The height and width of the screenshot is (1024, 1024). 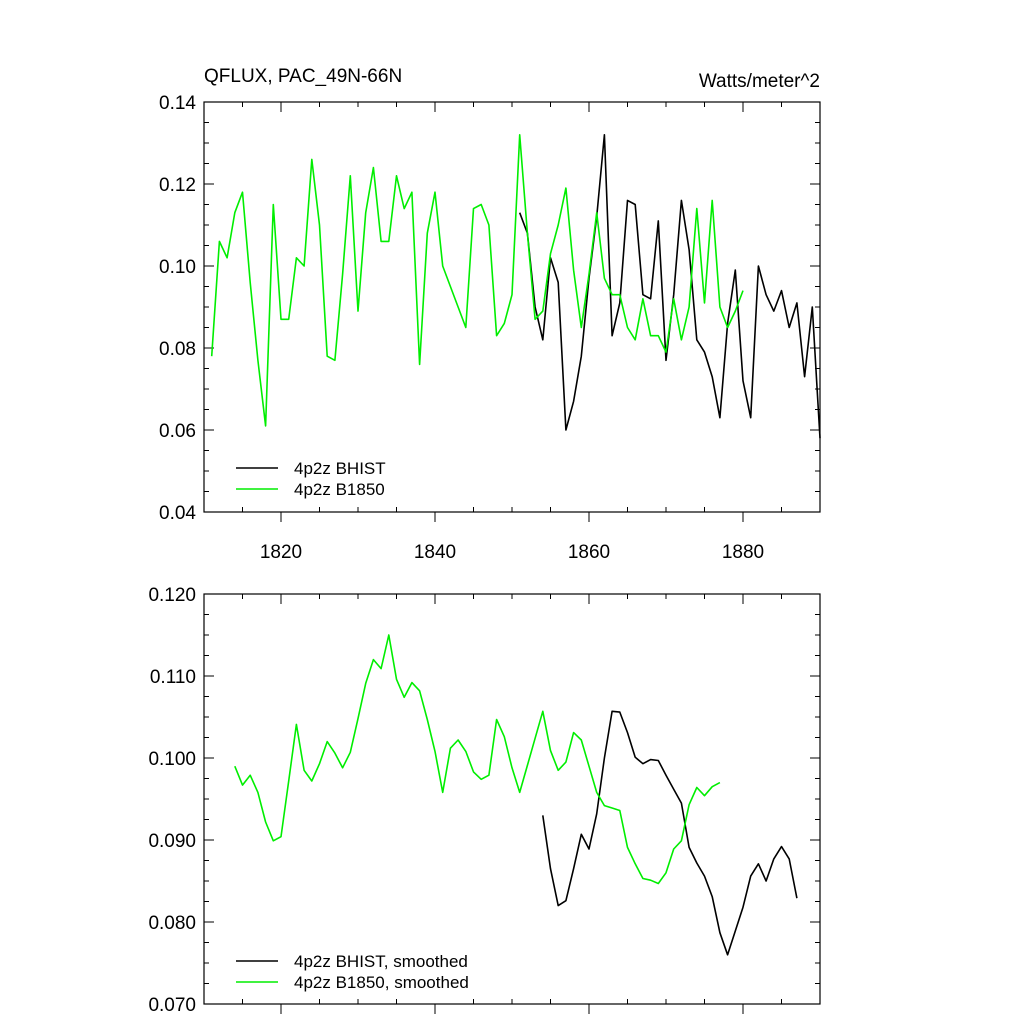 I want to click on y-tick-label: 0.12, so click(x=177, y=185).